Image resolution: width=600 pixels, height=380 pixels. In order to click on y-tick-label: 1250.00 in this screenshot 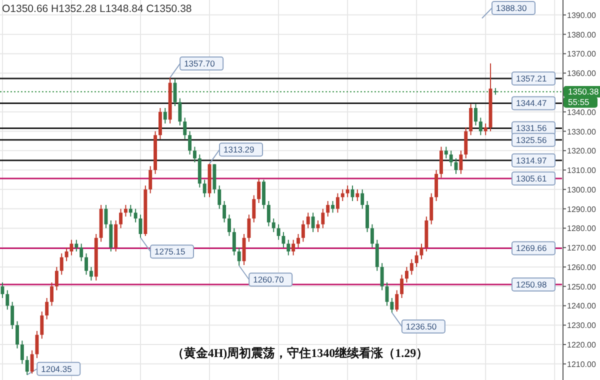, I will do `click(581, 287)`.